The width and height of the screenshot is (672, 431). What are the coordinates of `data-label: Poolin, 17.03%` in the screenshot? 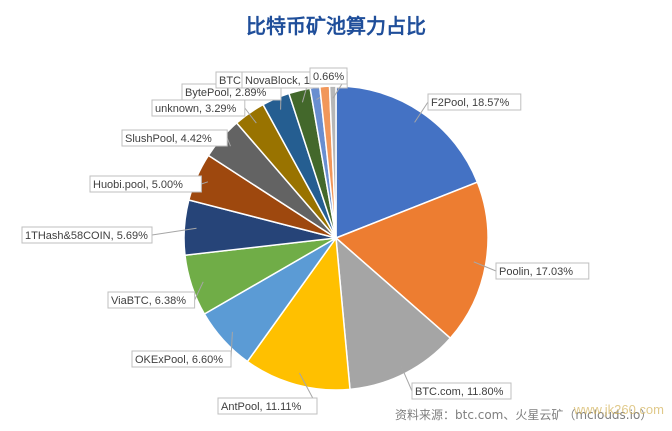 It's located at (536, 272).